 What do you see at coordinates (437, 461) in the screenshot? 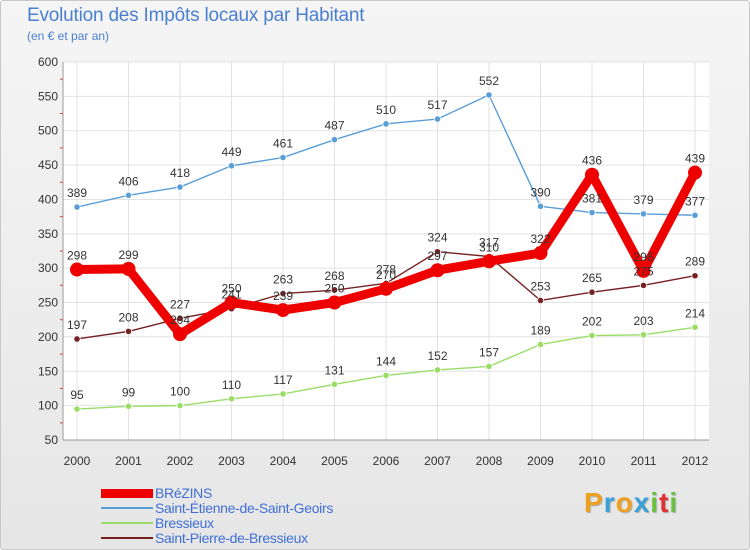
I see `x-tick-label: 2007` at bounding box center [437, 461].